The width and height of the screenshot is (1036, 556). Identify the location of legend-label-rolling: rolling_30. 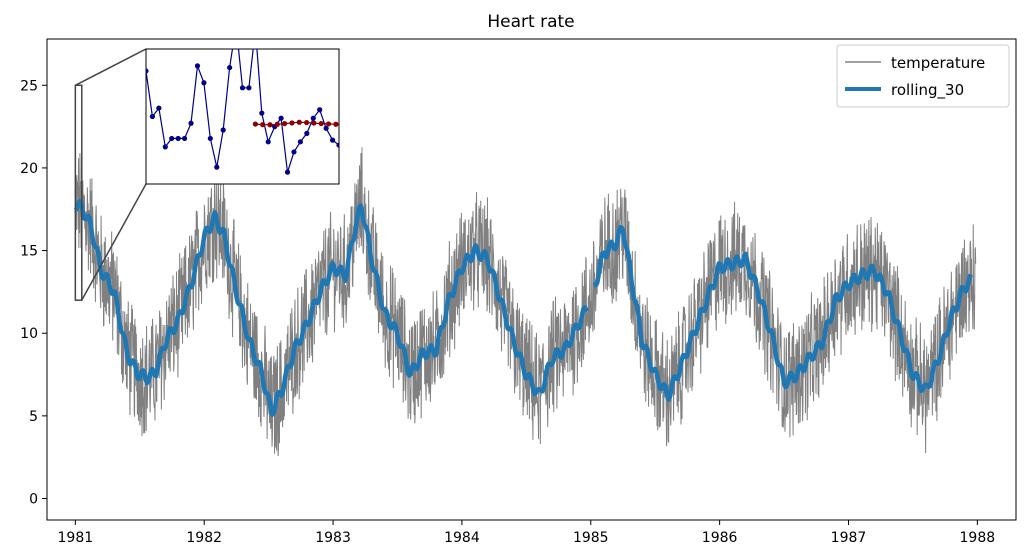
(927, 90).